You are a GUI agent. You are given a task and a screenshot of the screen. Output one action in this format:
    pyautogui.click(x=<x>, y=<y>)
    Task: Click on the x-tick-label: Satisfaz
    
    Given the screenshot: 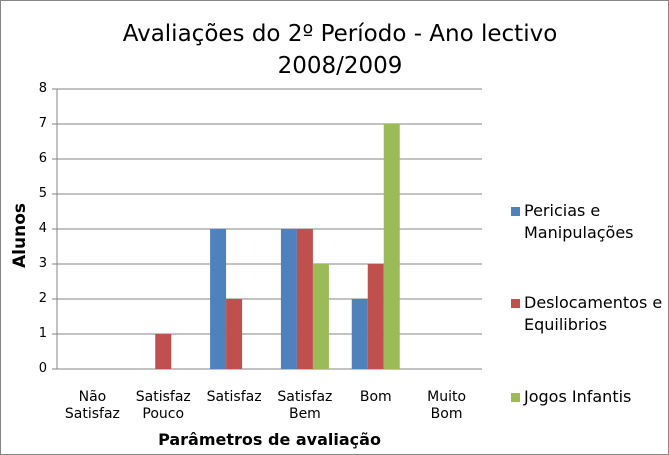 What is the action you would take?
    pyautogui.click(x=234, y=397)
    